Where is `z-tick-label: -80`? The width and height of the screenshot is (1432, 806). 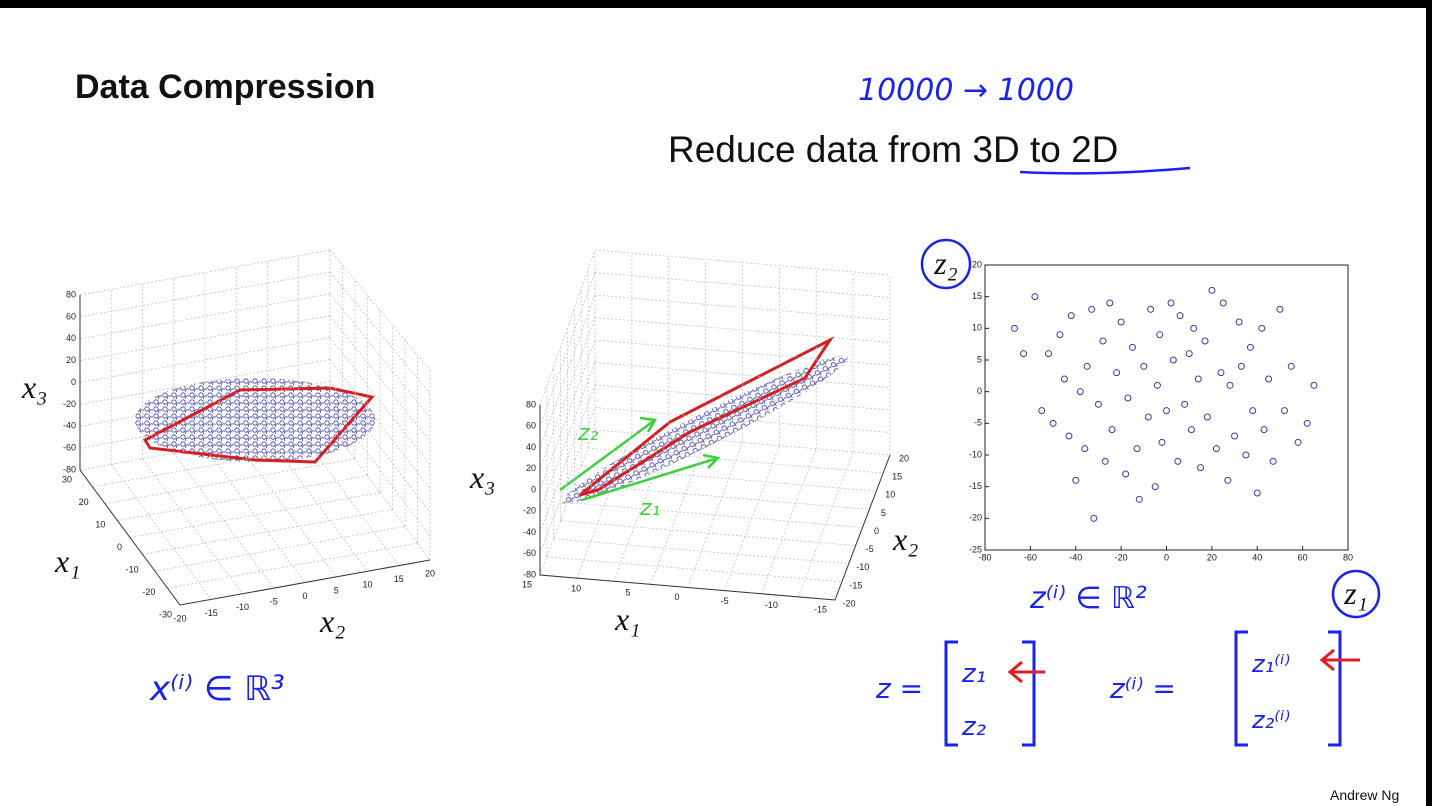
z-tick-label: -80 is located at coordinates (529, 574).